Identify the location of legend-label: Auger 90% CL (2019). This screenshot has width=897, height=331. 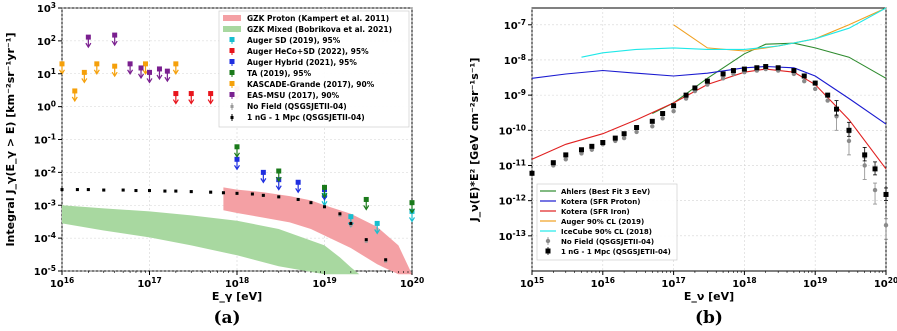
(602, 222).